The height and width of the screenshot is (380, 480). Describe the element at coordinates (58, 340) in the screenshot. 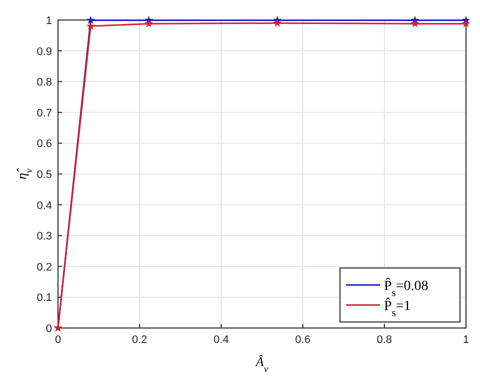

I see `x-tick-label: 0` at that location.